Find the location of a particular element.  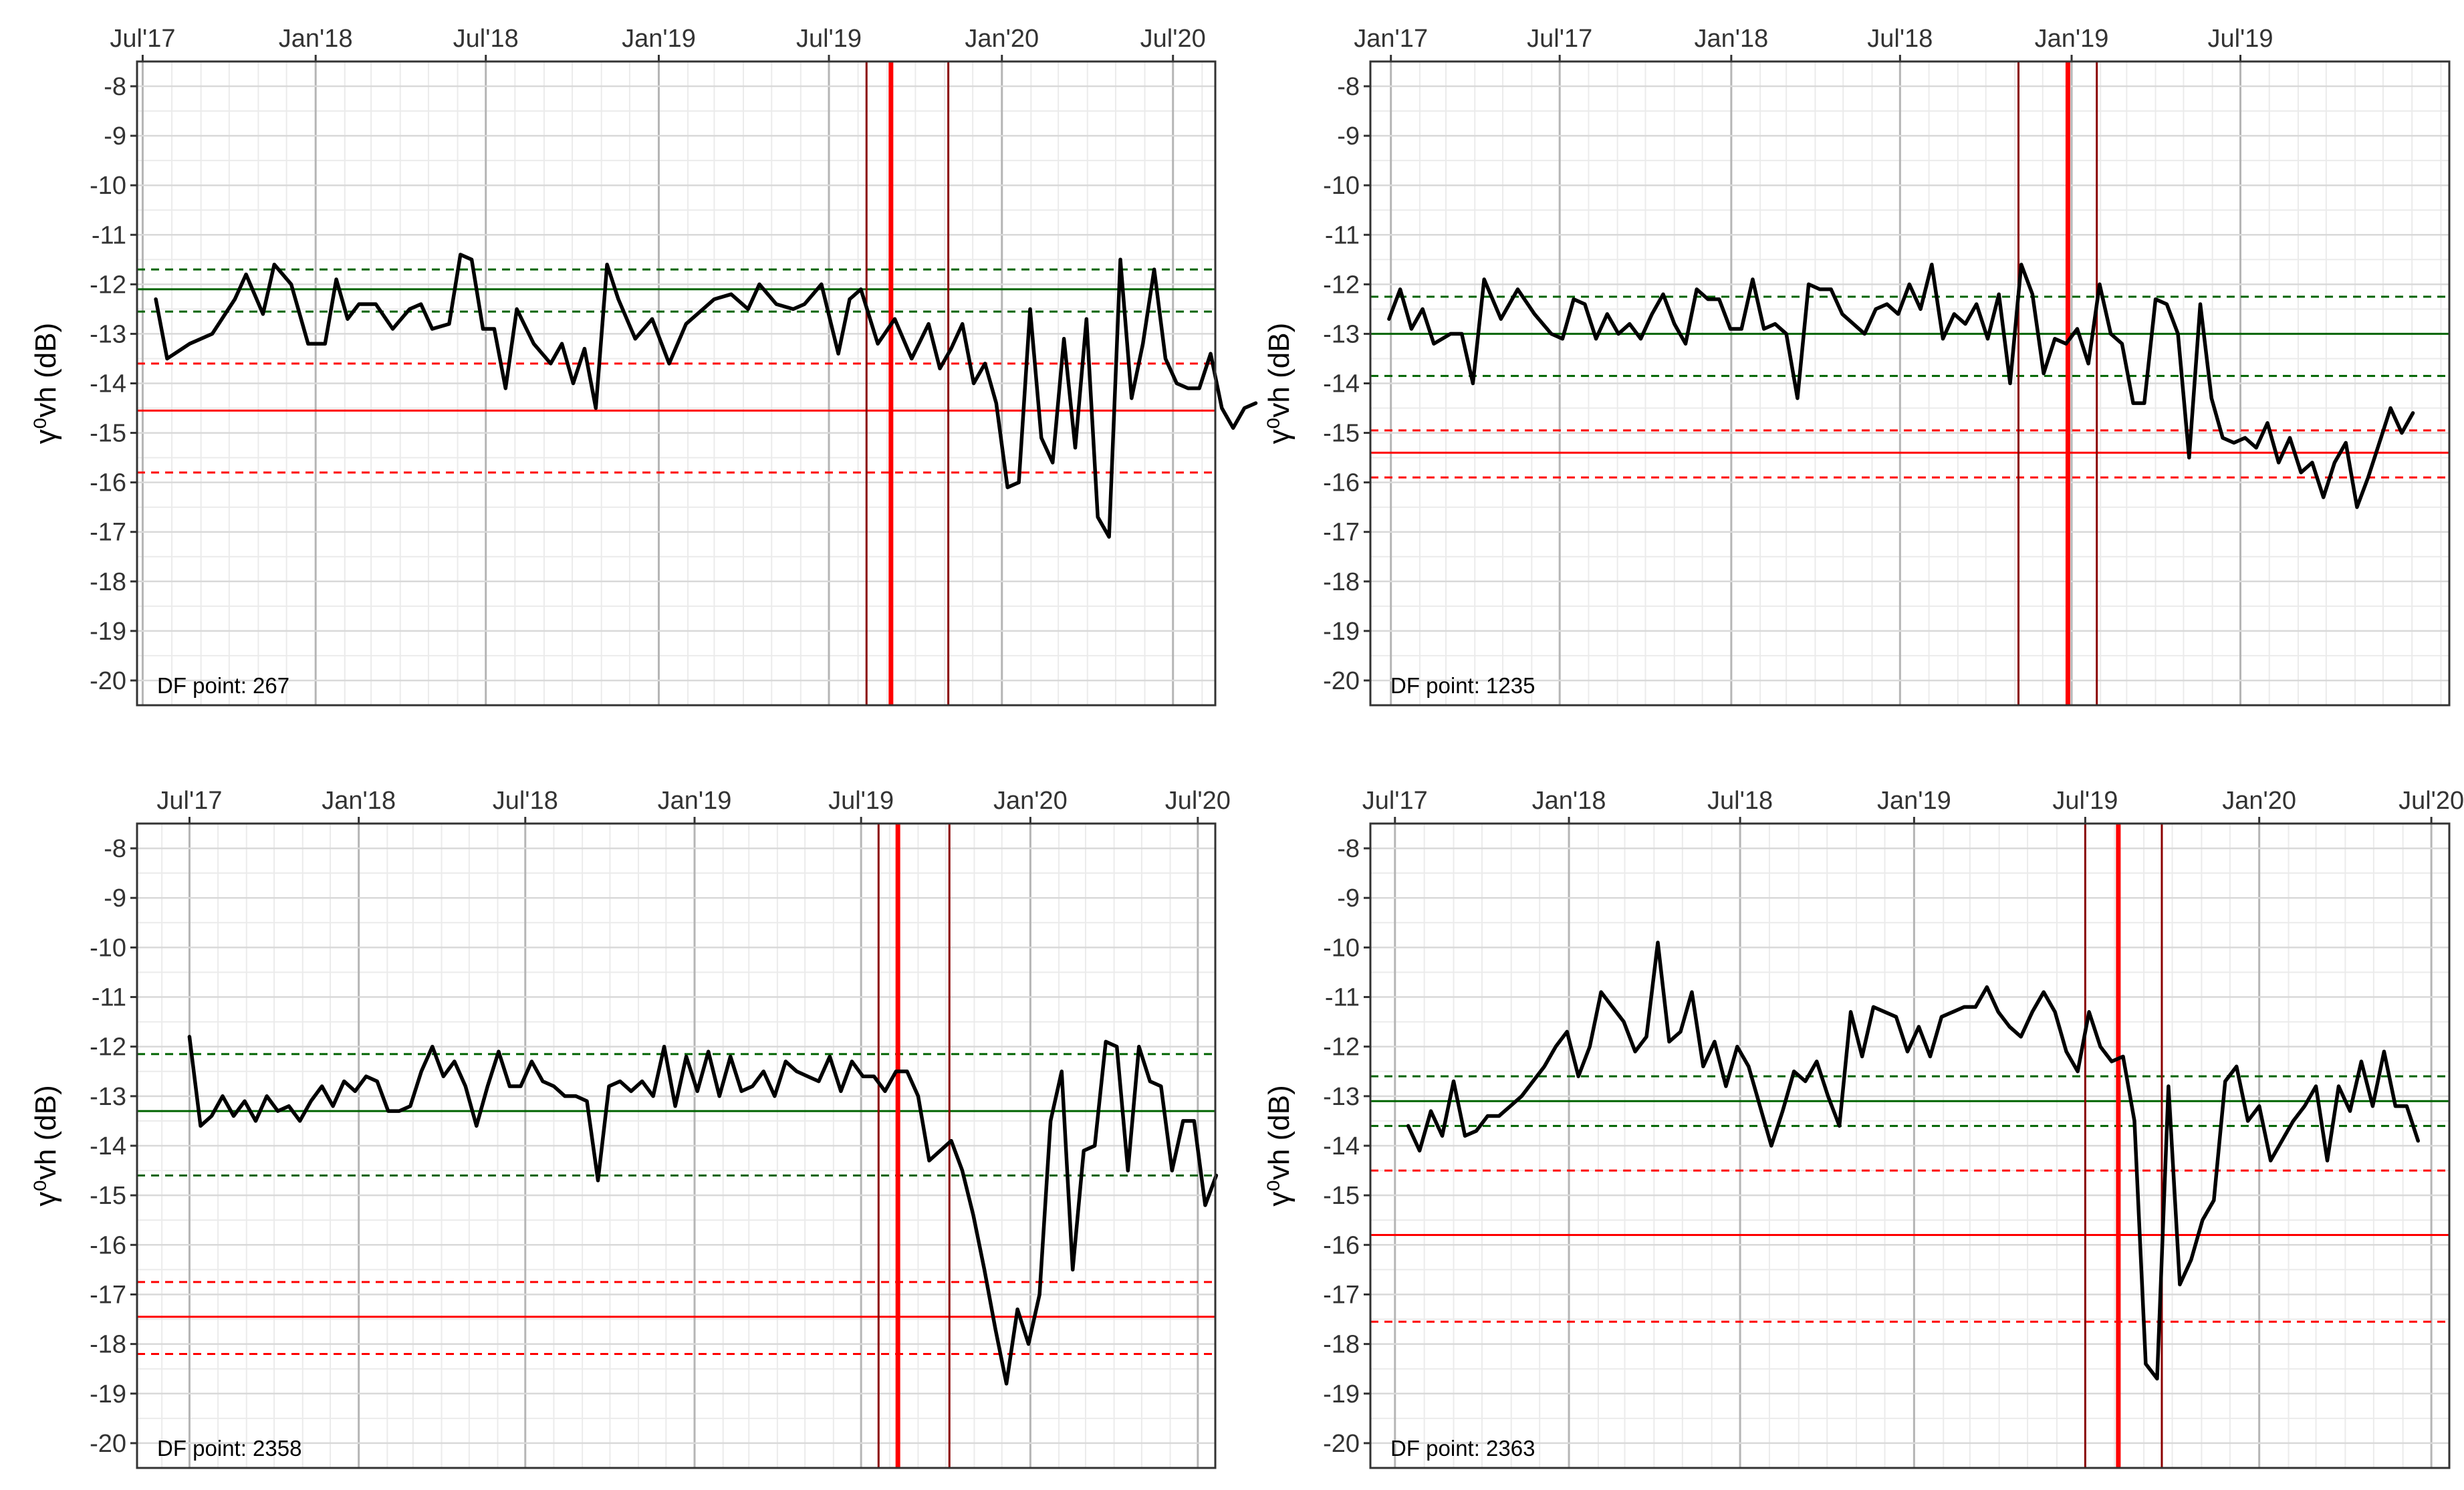

point-label: DF point: 267 is located at coordinates (223, 685).